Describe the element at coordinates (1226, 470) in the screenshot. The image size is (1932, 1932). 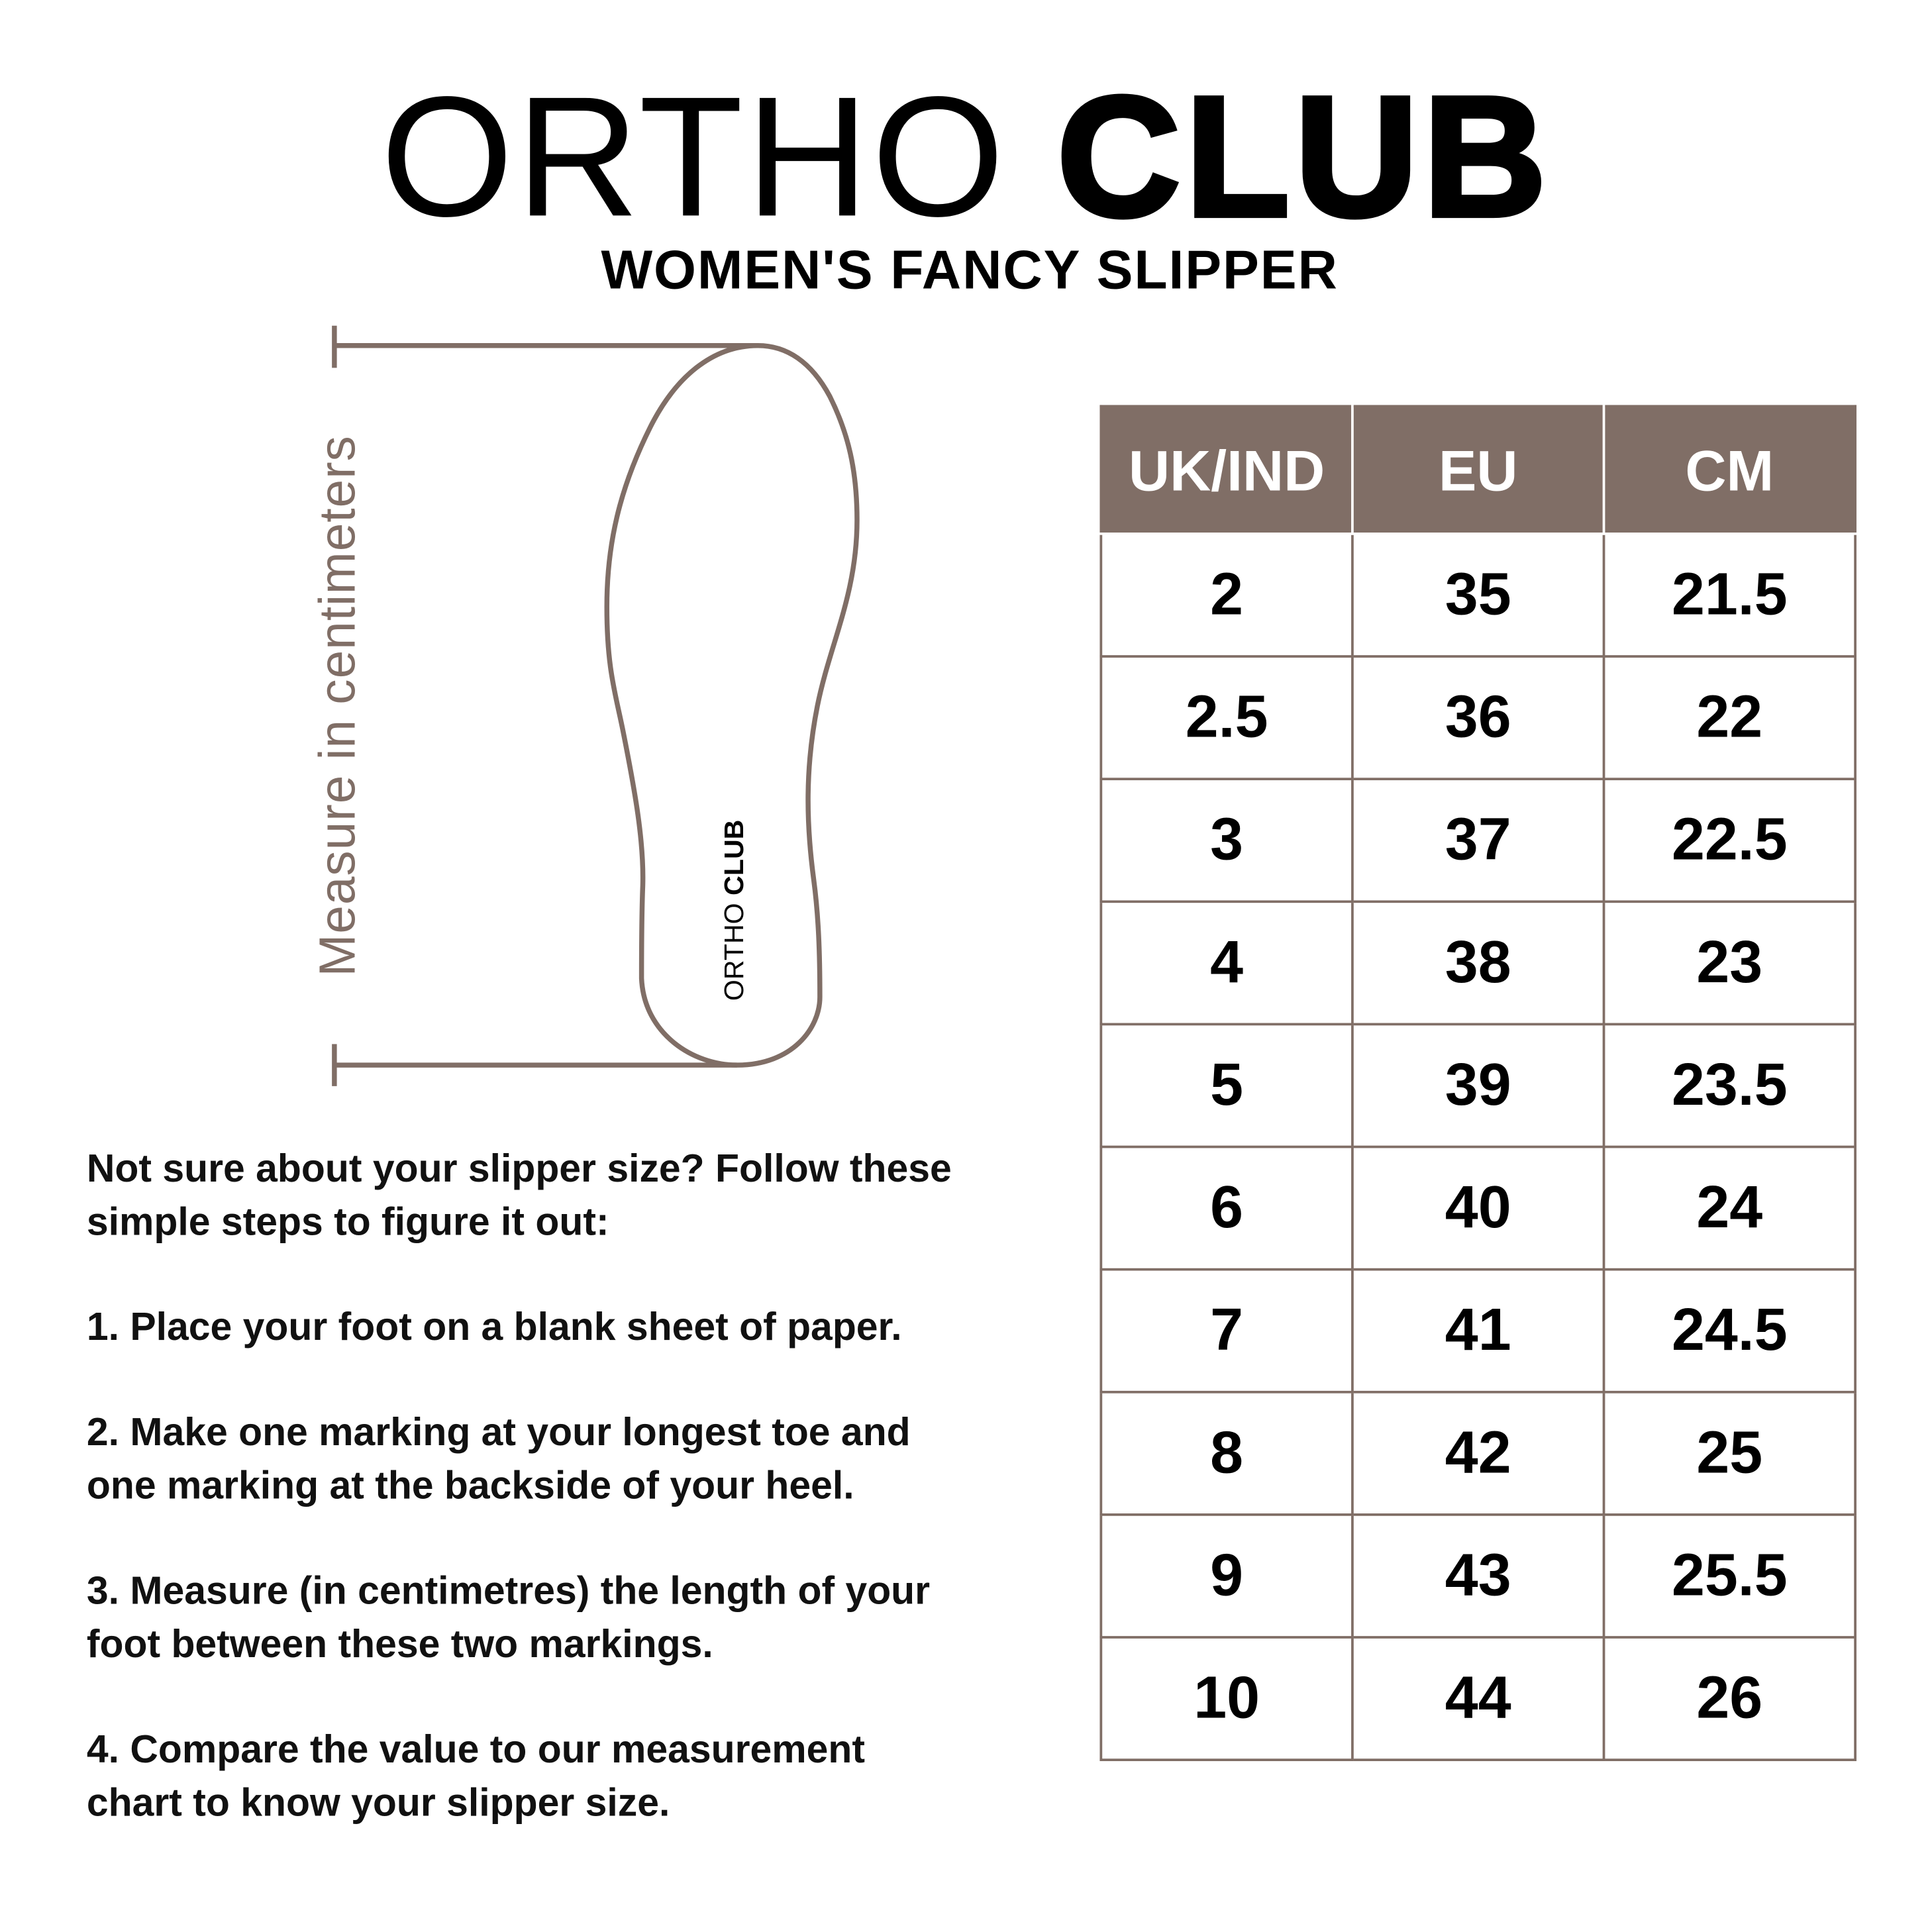
I see `header-uk-ind: UK/IND` at that location.